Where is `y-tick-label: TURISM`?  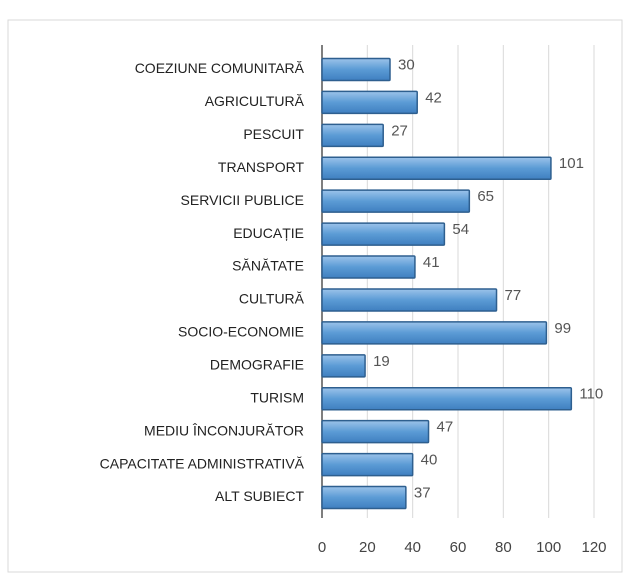 y-tick-label: TURISM is located at coordinates (277, 397).